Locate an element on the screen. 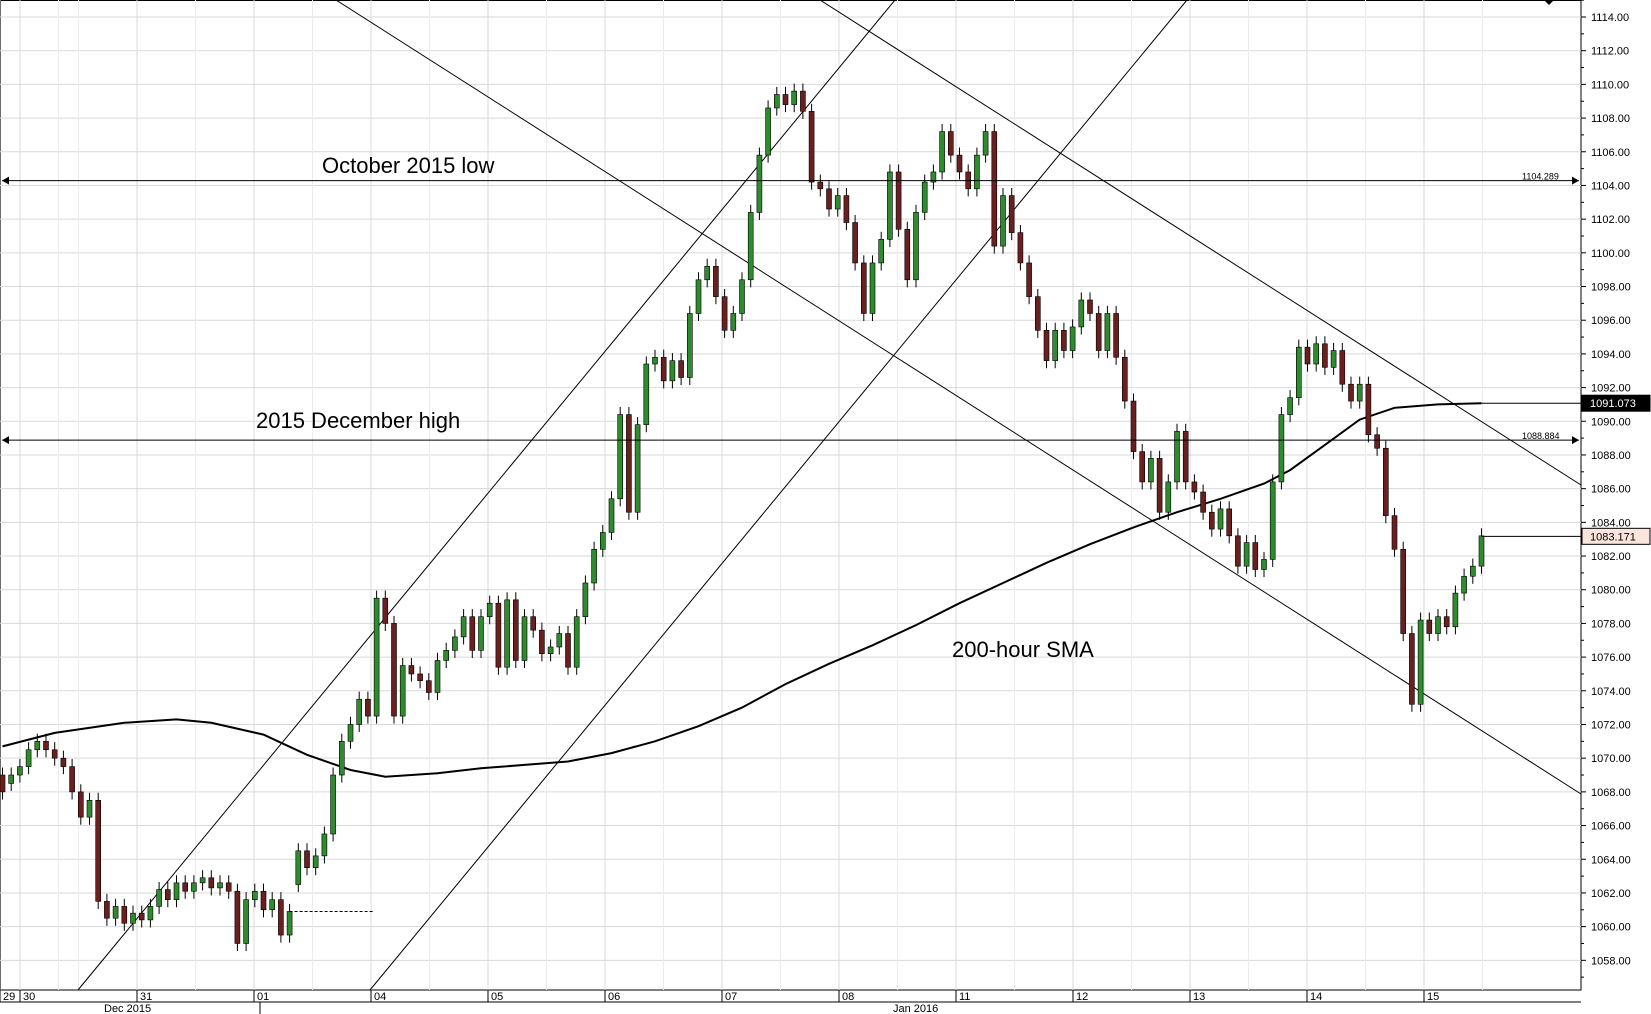 Image resolution: width=1651 pixels, height=1014 pixels. y-tick-label: 1068.00 is located at coordinates (1611, 793).